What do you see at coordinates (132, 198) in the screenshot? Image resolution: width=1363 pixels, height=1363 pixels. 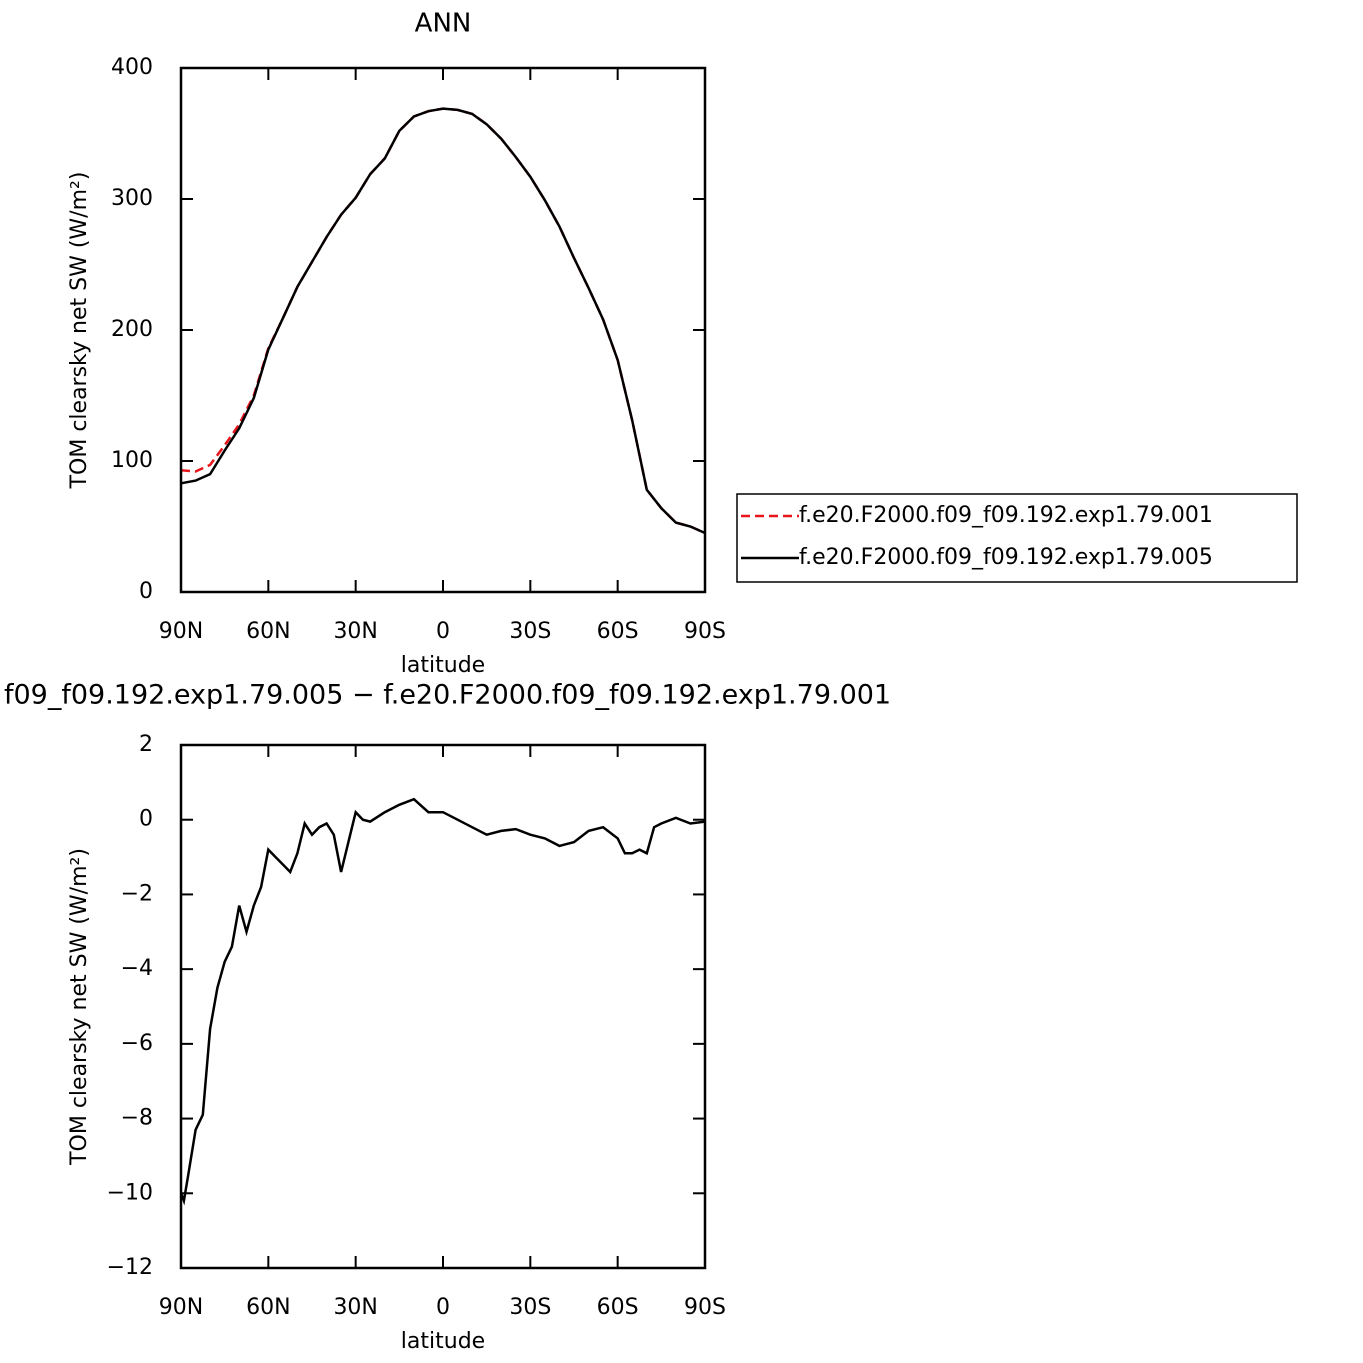 I see `y-tick-label: 300` at bounding box center [132, 198].